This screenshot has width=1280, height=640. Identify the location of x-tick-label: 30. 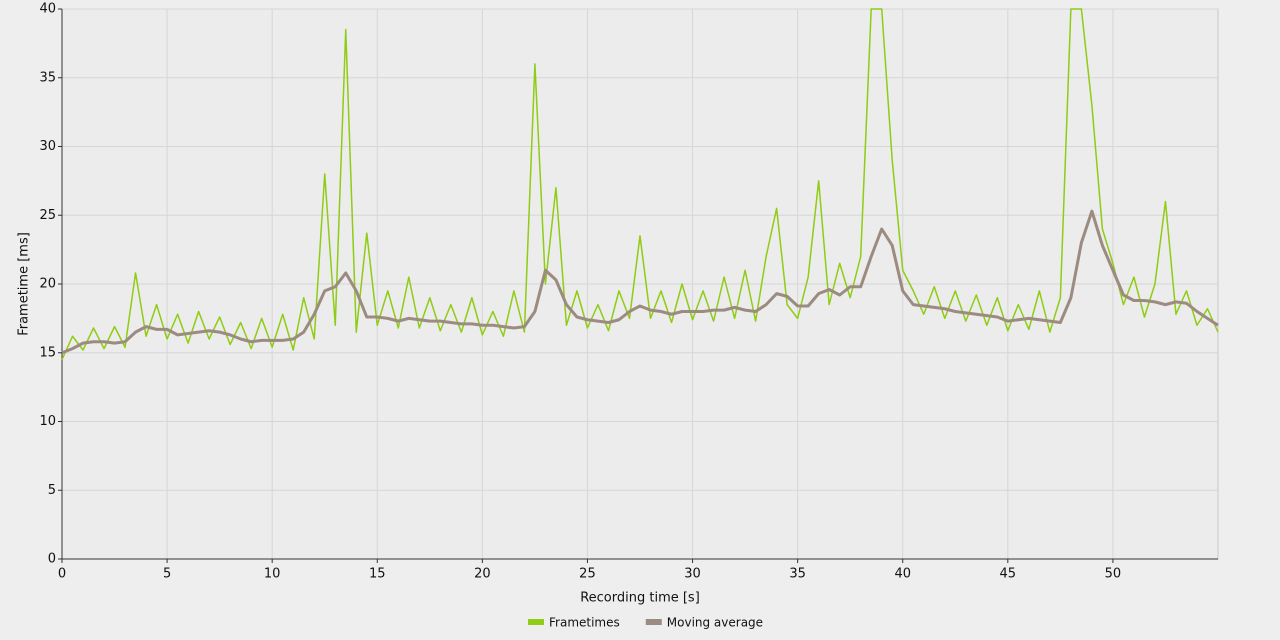
(692, 574).